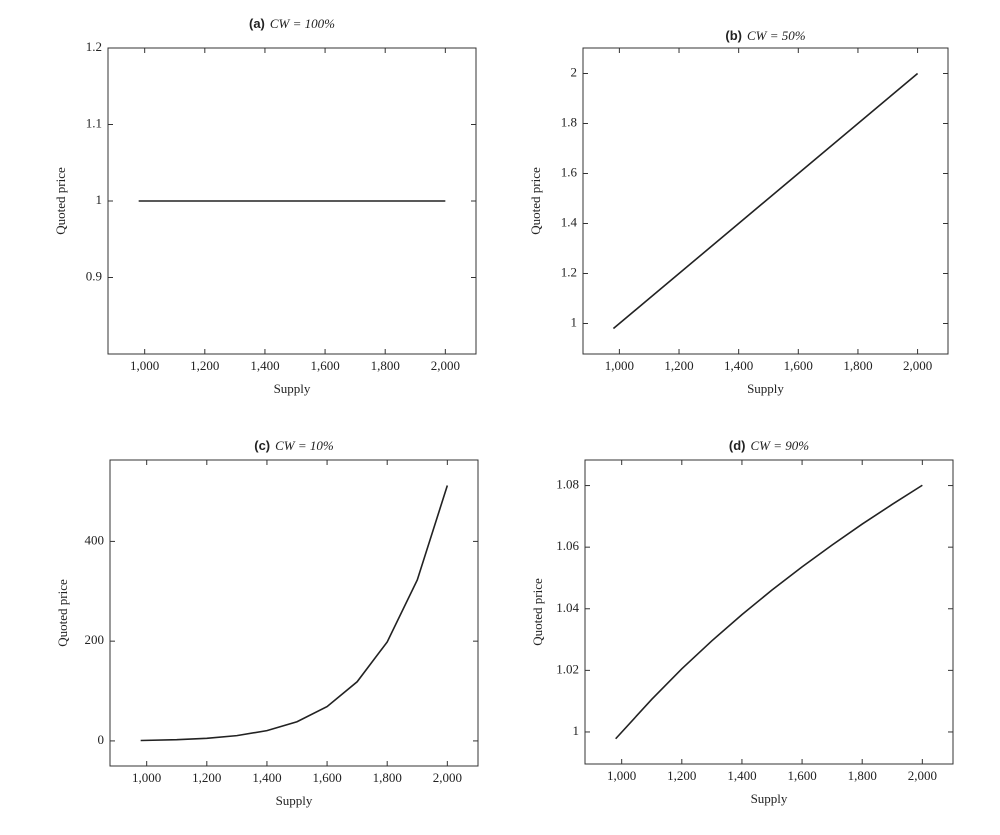 This screenshot has width=1000, height=835. Describe the element at coordinates (94, 122) in the screenshot. I see `y-tick-label: 1.1` at that location.